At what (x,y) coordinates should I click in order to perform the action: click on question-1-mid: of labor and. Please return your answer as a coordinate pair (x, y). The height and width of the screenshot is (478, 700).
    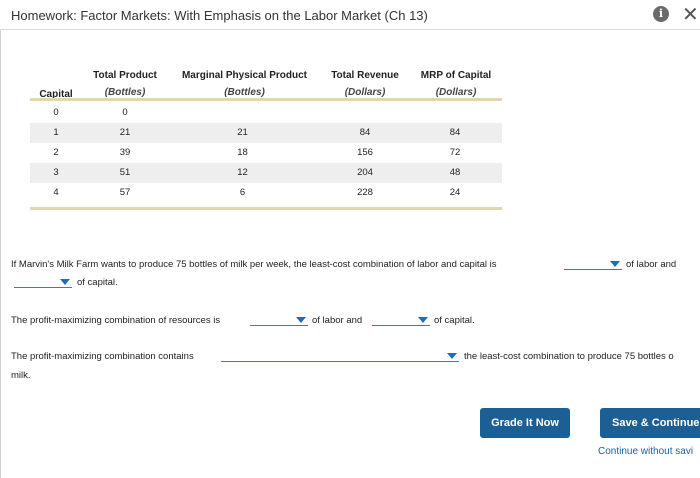
    Looking at the image, I should click on (651, 264).